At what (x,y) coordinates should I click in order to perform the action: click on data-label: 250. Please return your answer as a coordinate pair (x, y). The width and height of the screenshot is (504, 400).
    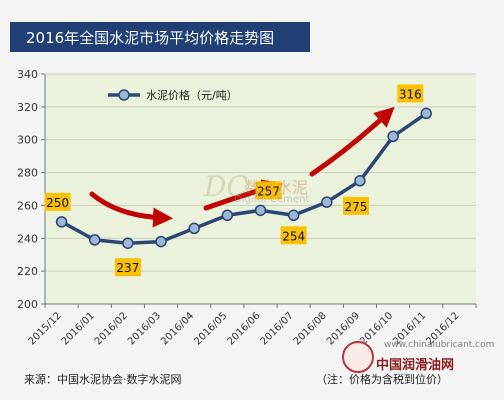
    Looking at the image, I should click on (57, 203).